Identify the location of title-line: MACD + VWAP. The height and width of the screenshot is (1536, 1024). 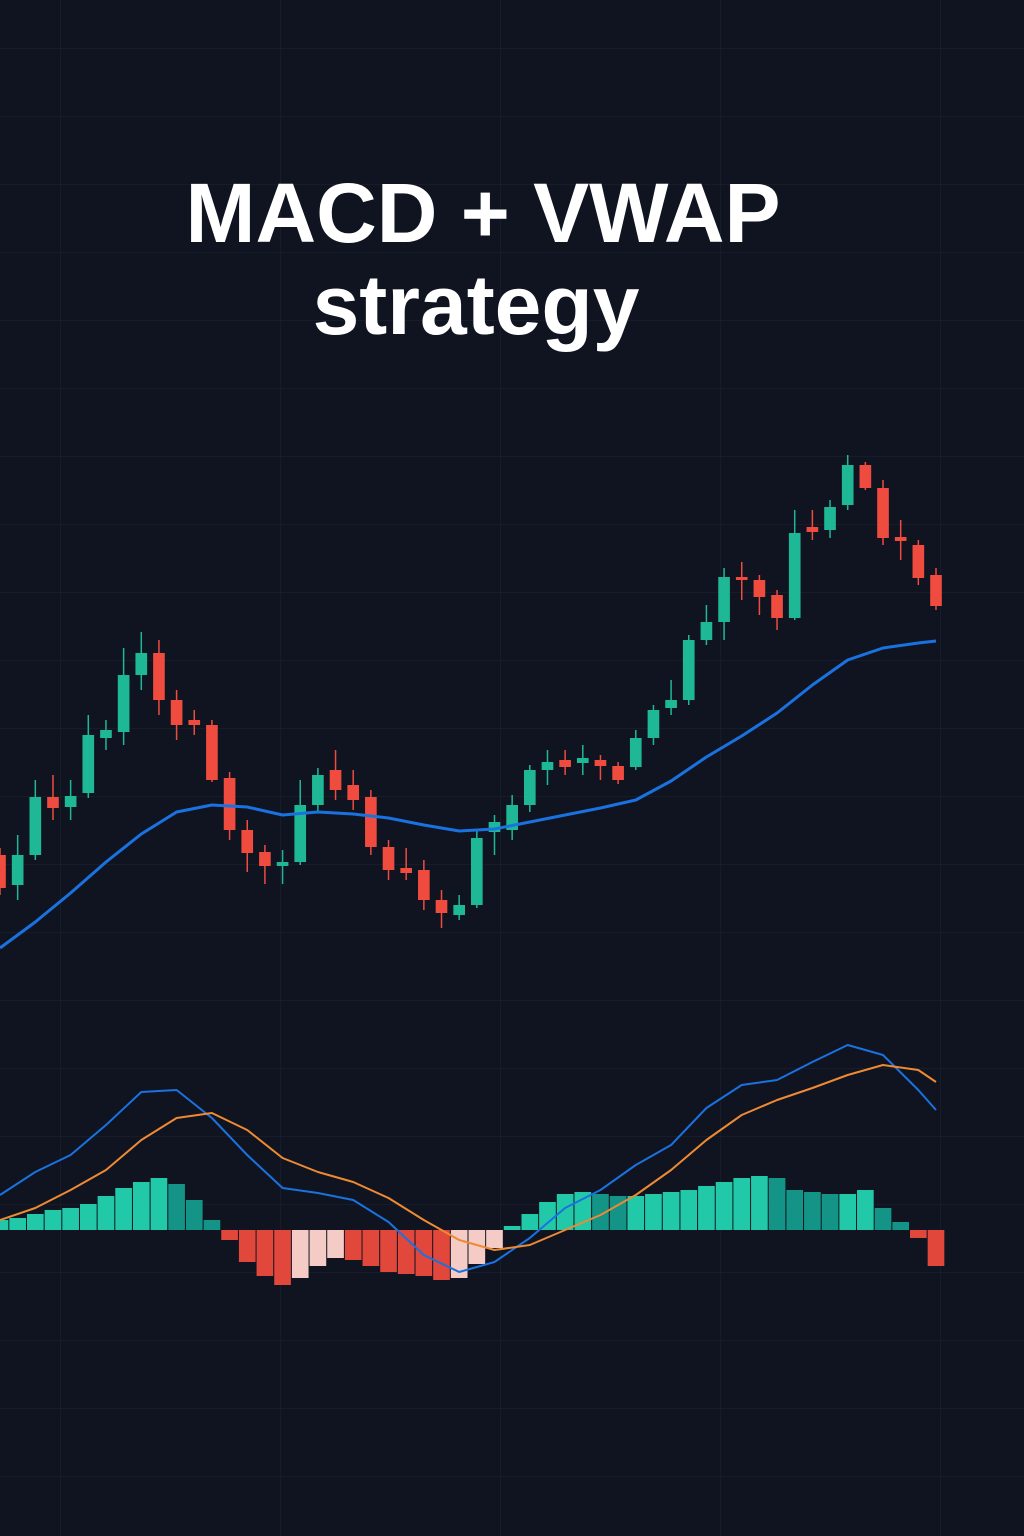
(482, 213).